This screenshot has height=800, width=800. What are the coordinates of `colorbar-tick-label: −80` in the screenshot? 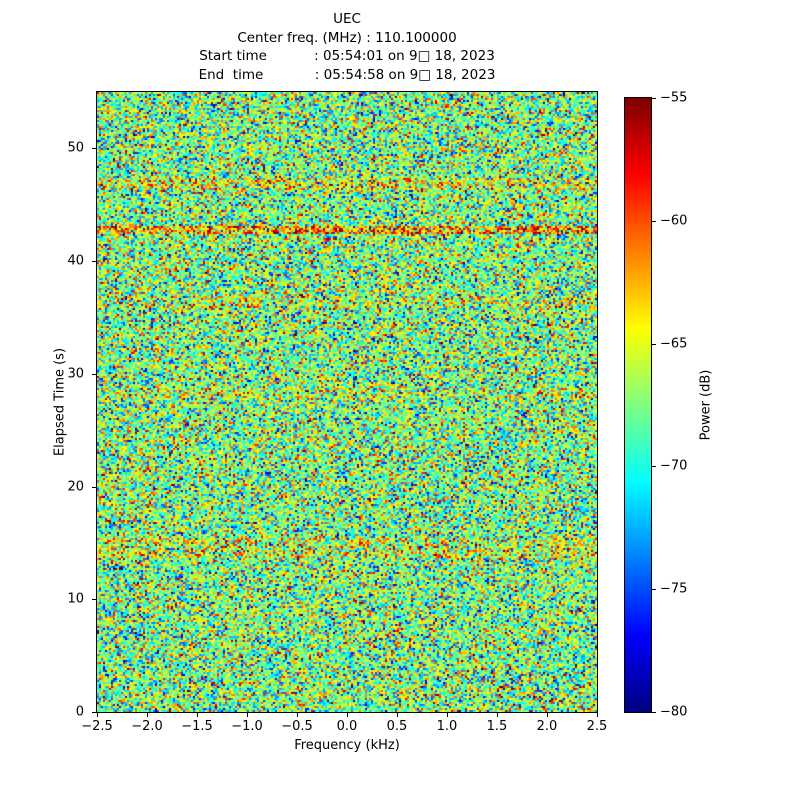 It's located at (674, 712).